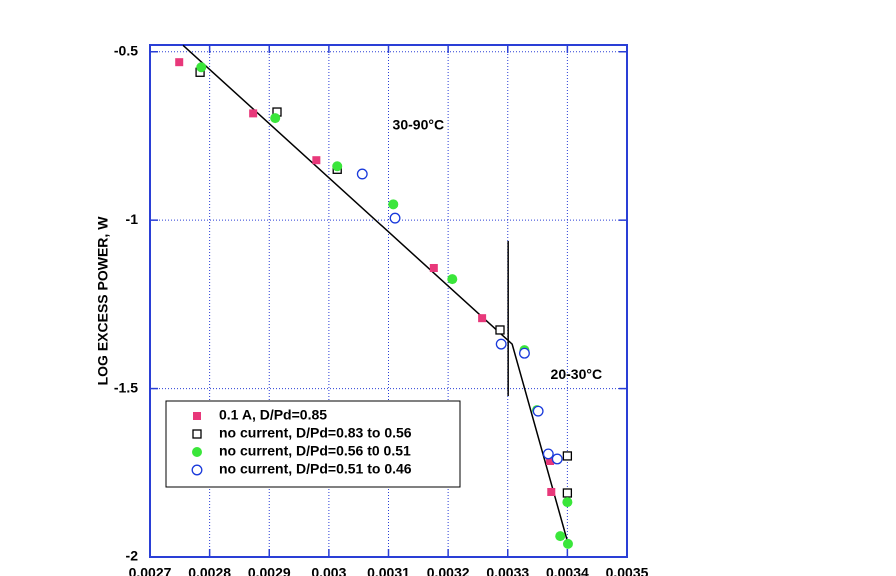  Describe the element at coordinates (126, 50) in the screenshot. I see `y-tick-label: -0.5` at that location.